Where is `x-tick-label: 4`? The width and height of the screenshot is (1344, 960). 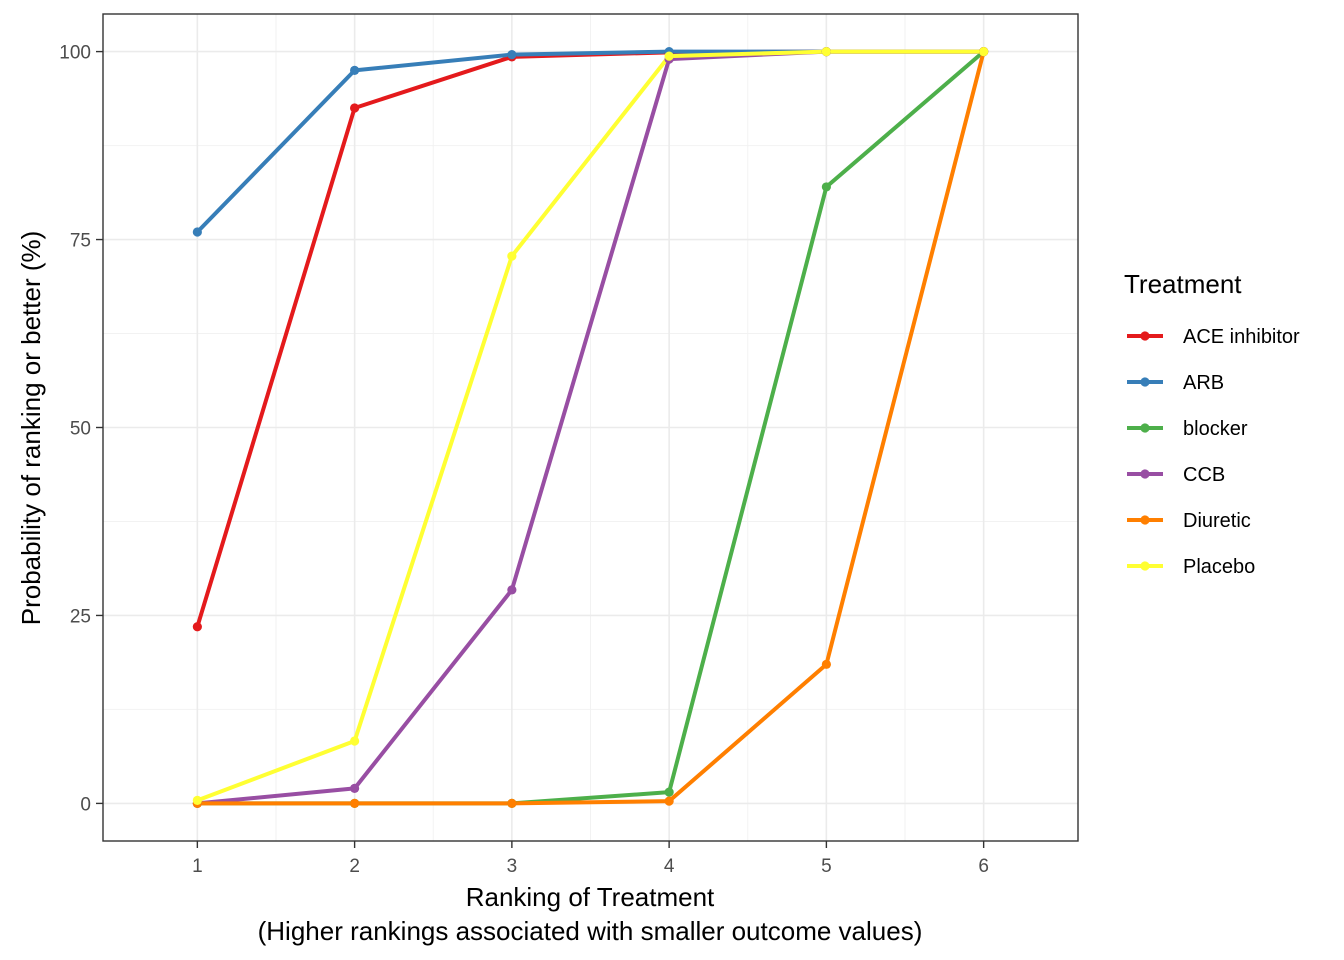 x-tick-label: 4 is located at coordinates (669, 866).